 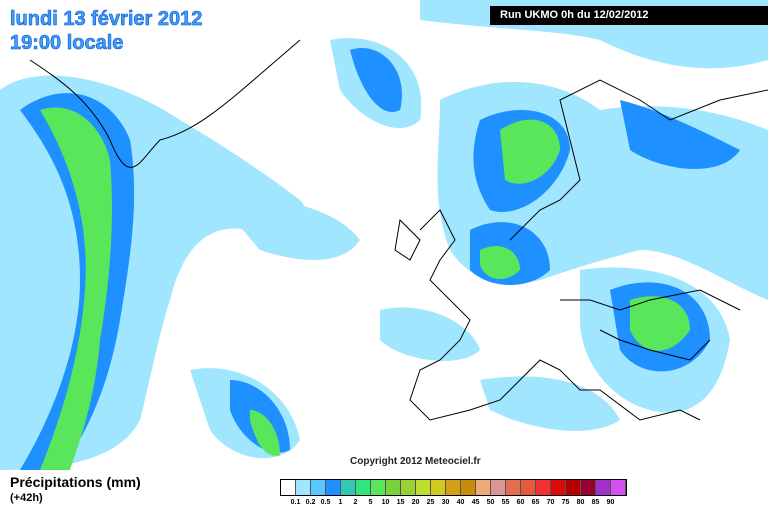 What do you see at coordinates (520, 502) in the screenshot?
I see `legend-label: 60` at bounding box center [520, 502].